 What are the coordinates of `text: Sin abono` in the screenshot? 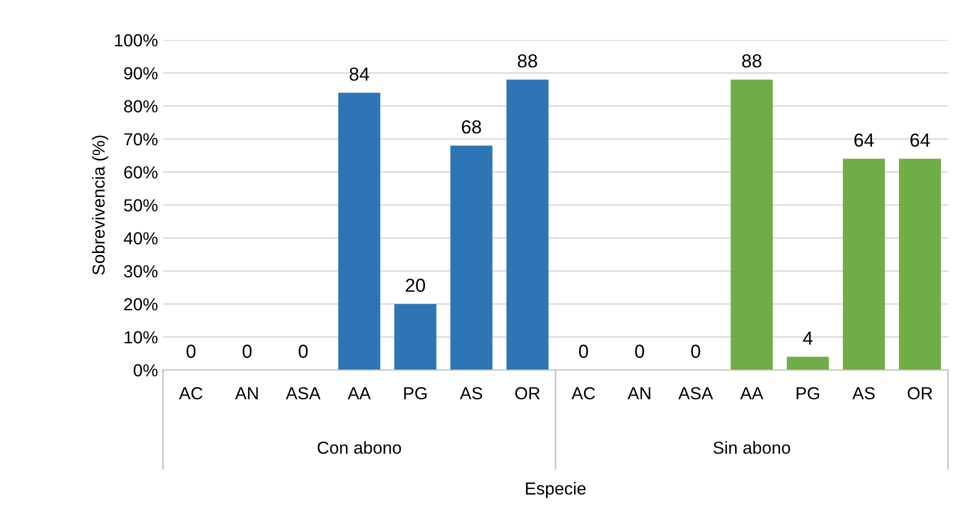 It's located at (751, 447).